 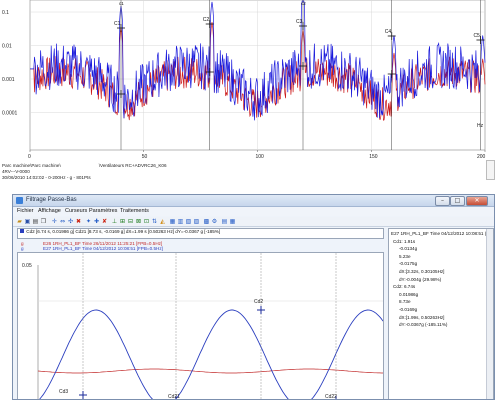 What do you see at coordinates (7, 47) in the screenshot?
I see `y-tick-label: 0.01` at bounding box center [7, 47].